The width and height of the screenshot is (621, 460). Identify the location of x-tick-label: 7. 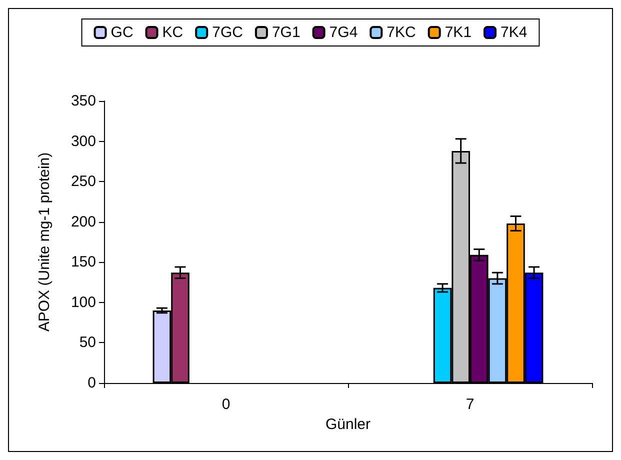
(470, 404).